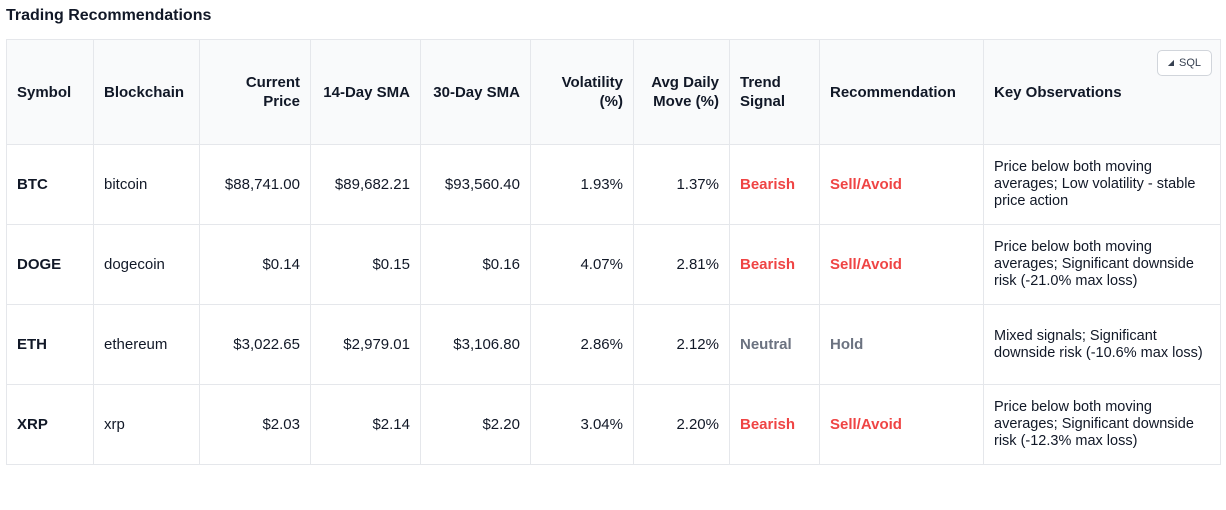 This screenshot has width=1226, height=510. I want to click on cell-volatility: 3.04%, so click(582, 424).